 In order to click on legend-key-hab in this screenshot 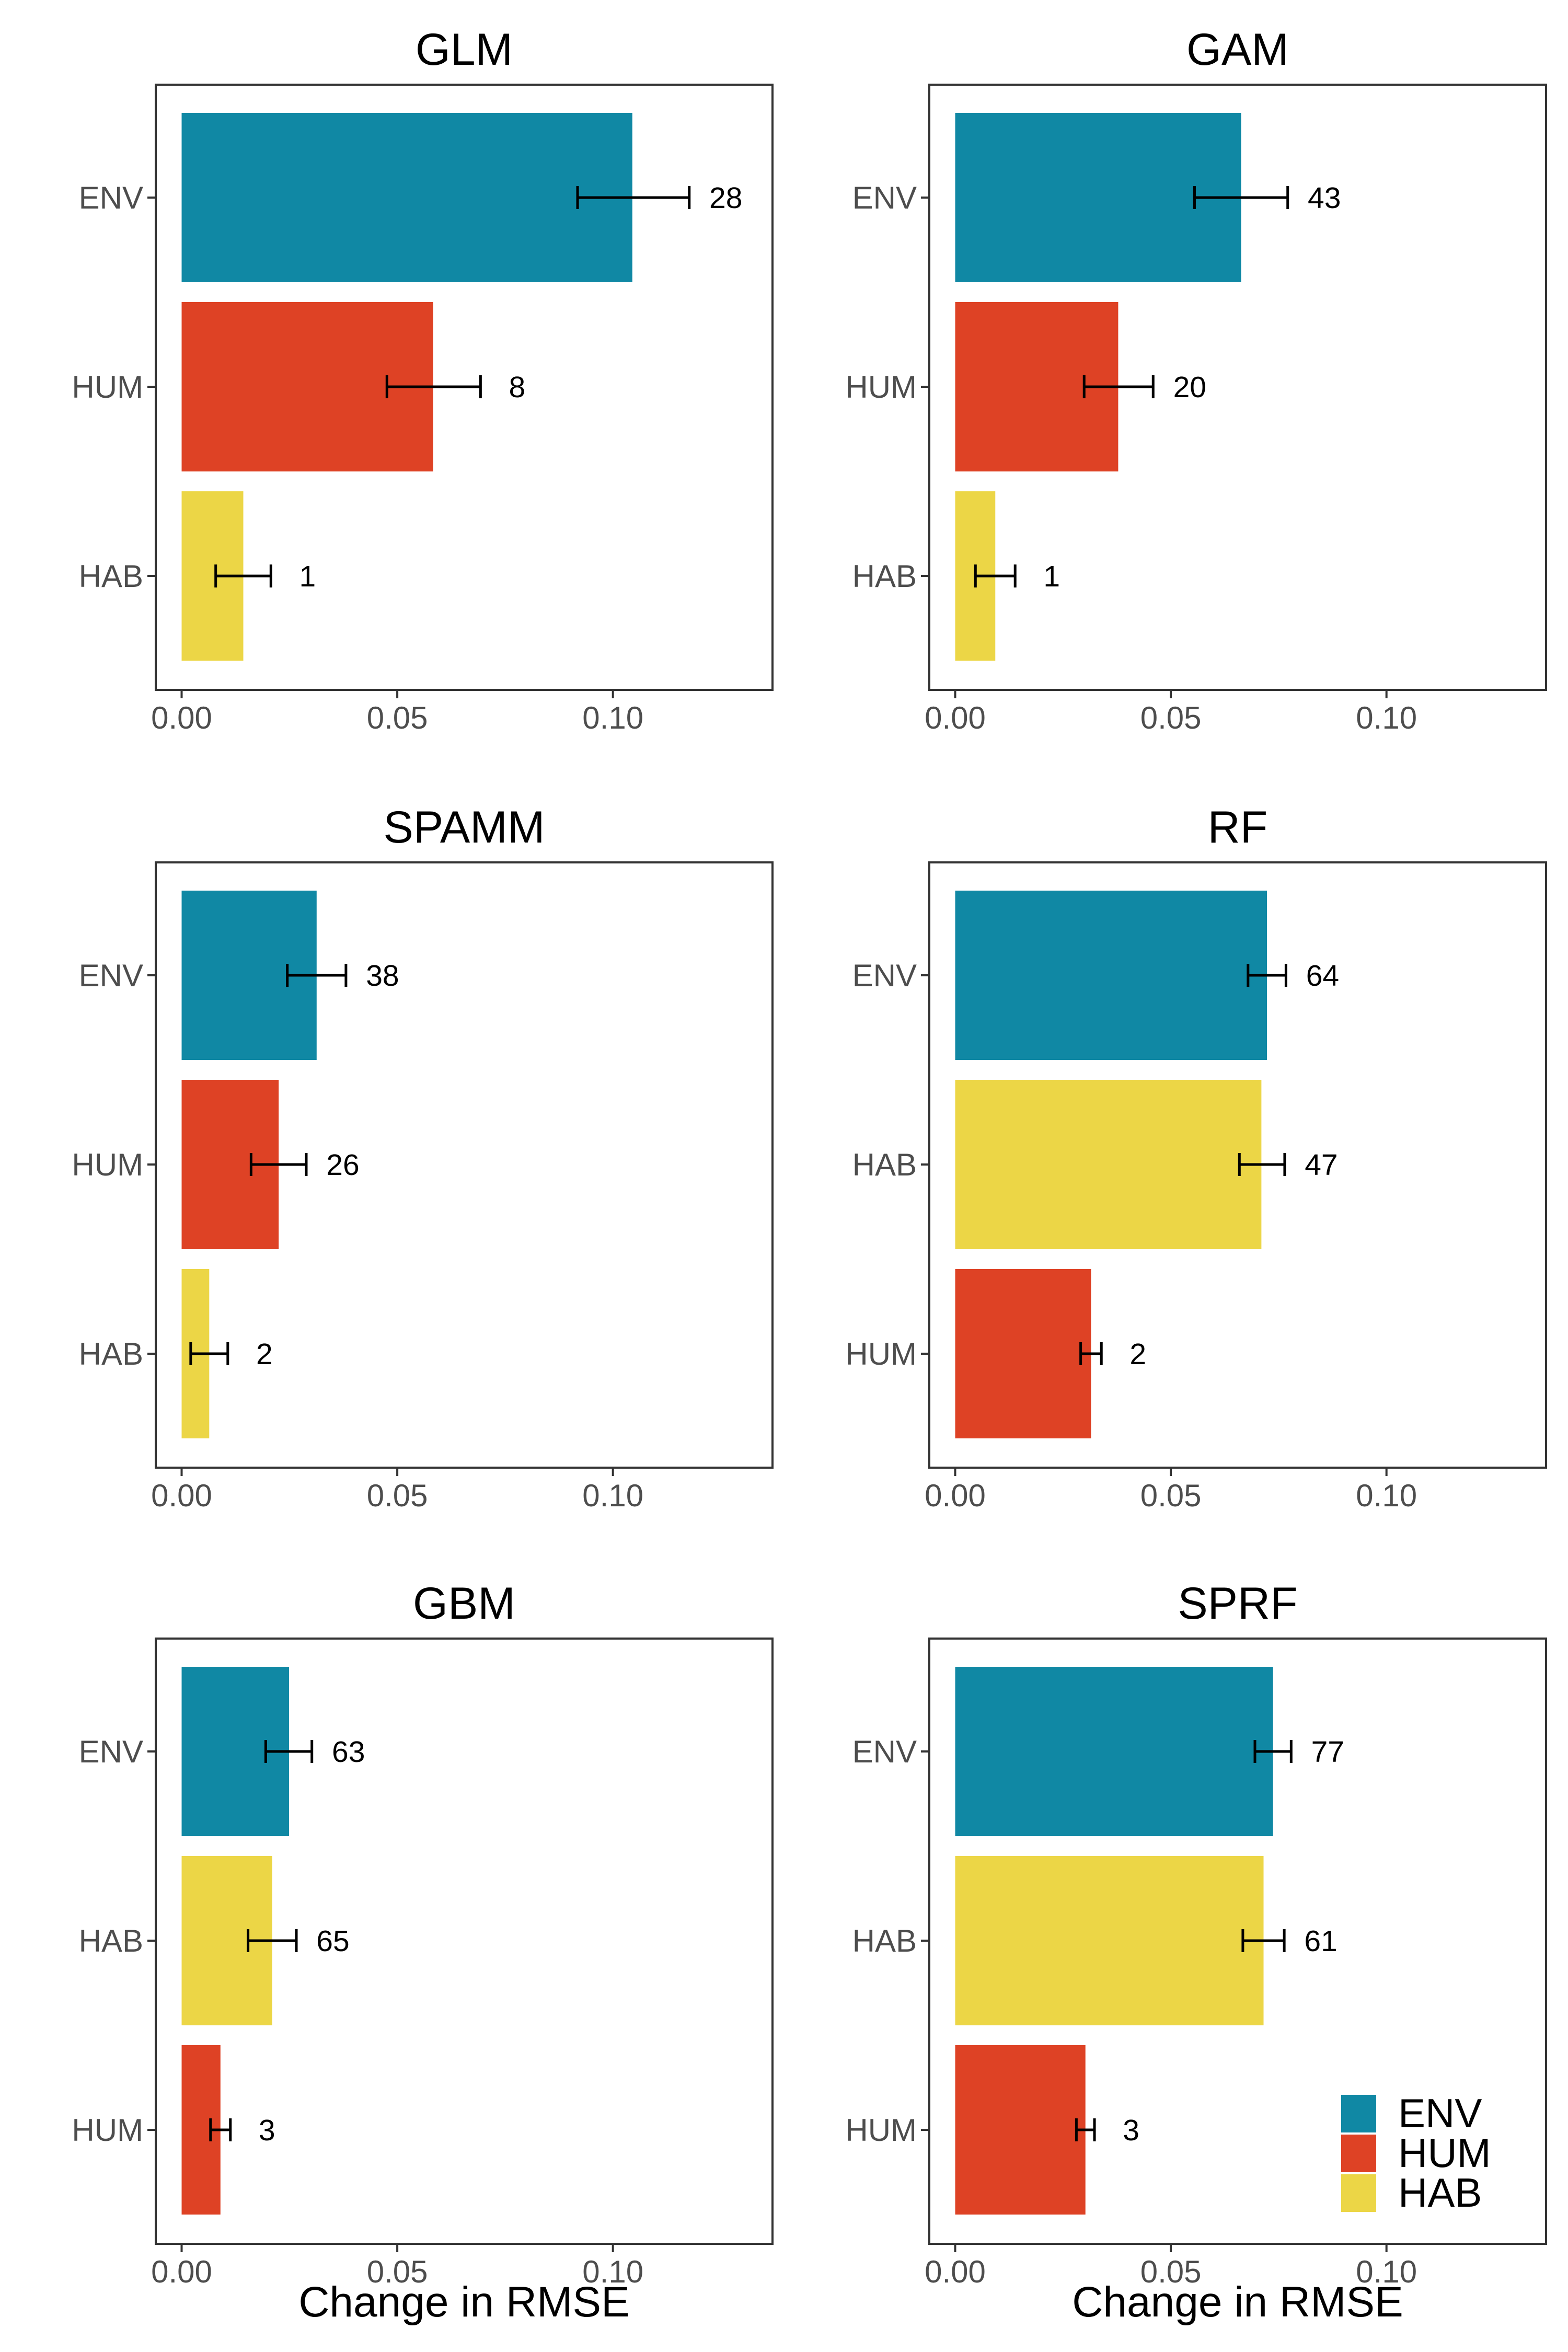, I will do `click(1358, 2193)`.